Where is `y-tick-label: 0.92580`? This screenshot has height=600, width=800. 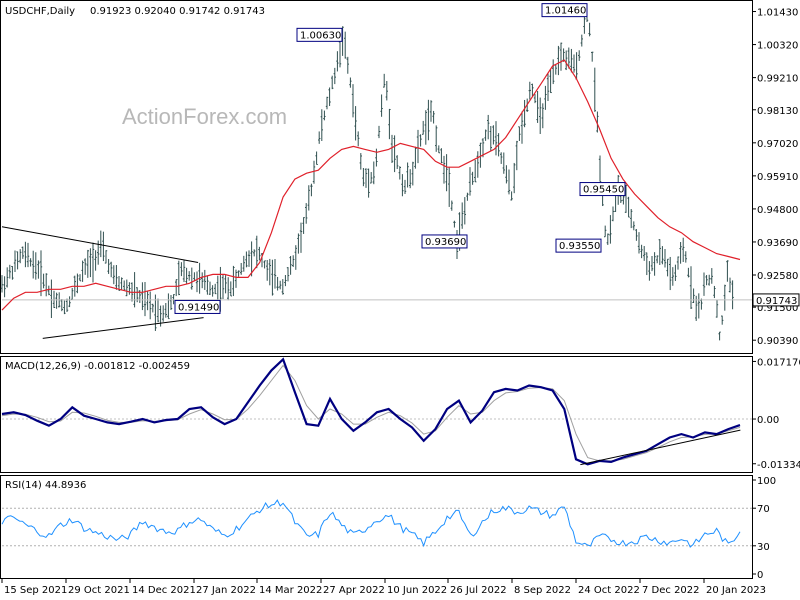 y-tick-label: 0.92580 is located at coordinates (777, 276).